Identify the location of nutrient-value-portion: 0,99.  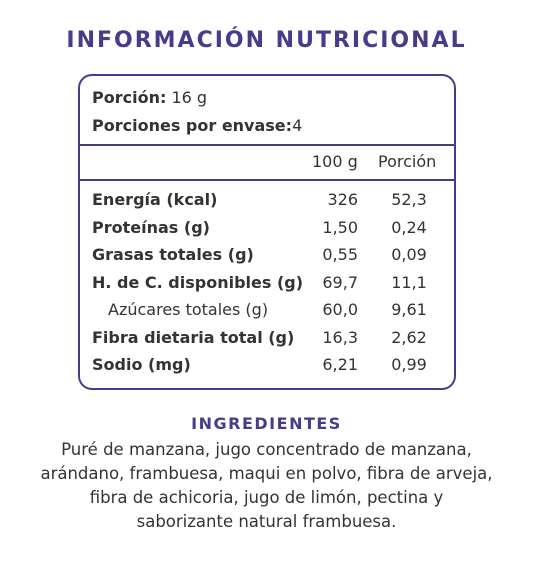
(409, 364).